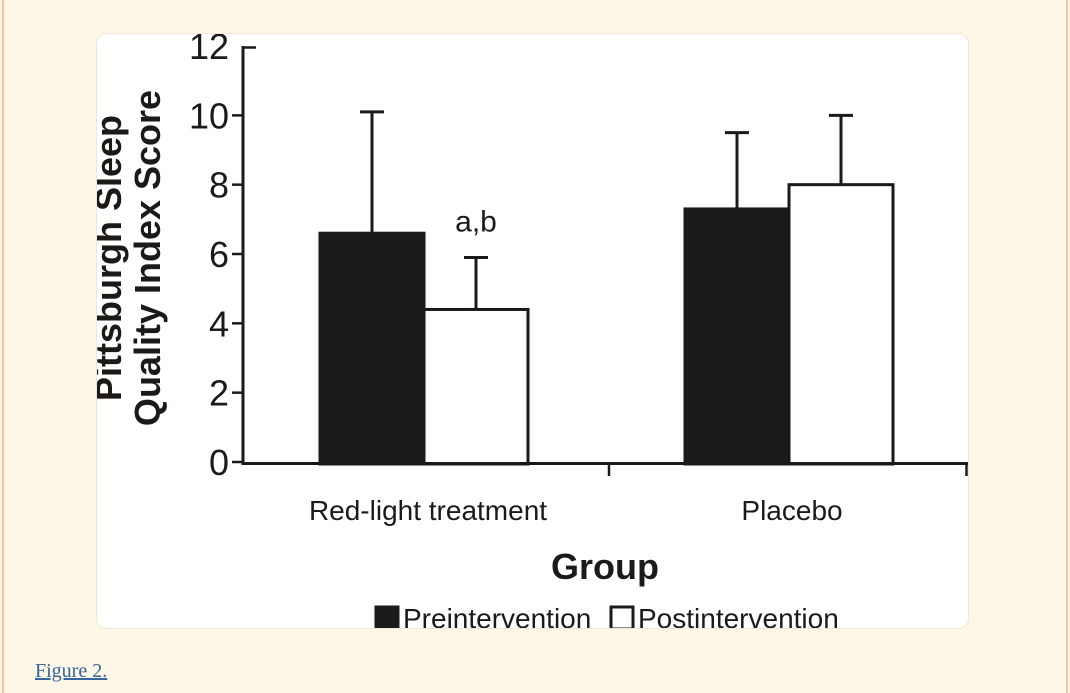  Describe the element at coordinates (372, 348) in the screenshot. I see `bar-preintervention-red-light-treatment` at that location.